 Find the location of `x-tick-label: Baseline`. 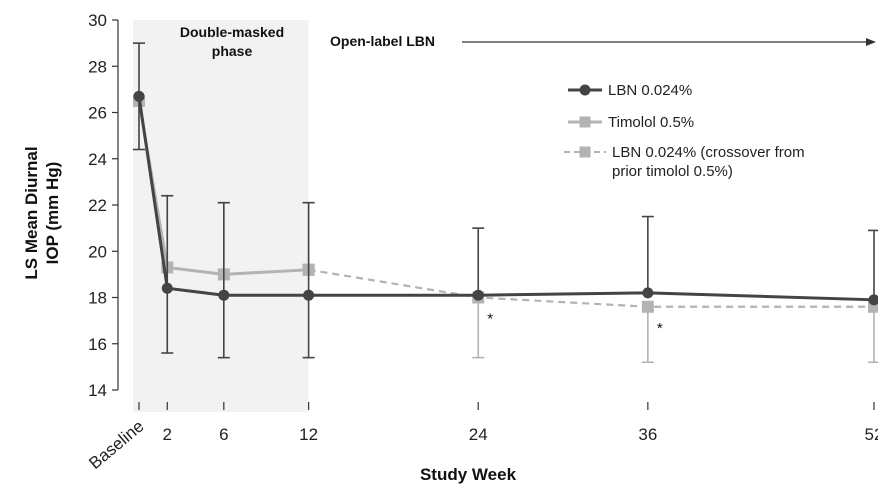

x-tick-label: Baseline is located at coordinates (116, 445).